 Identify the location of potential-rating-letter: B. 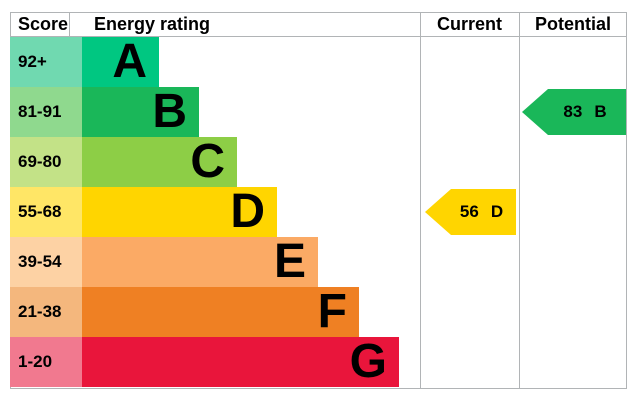
(600, 111).